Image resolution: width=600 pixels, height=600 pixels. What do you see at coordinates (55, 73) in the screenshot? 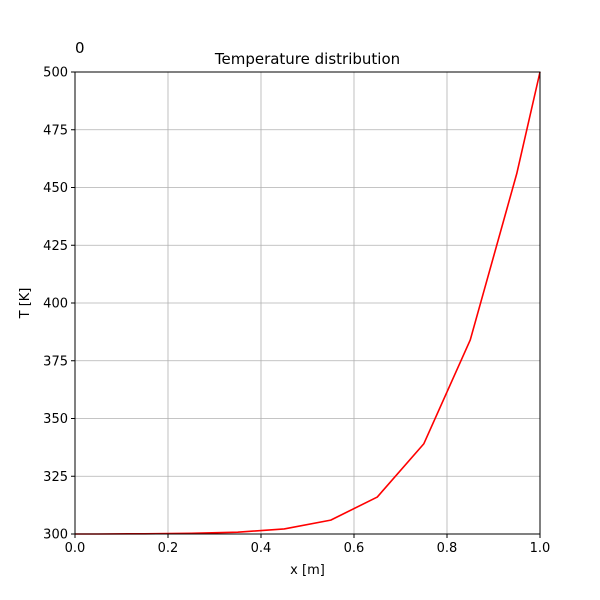
I see `y-tick-label: 500` at bounding box center [55, 73].